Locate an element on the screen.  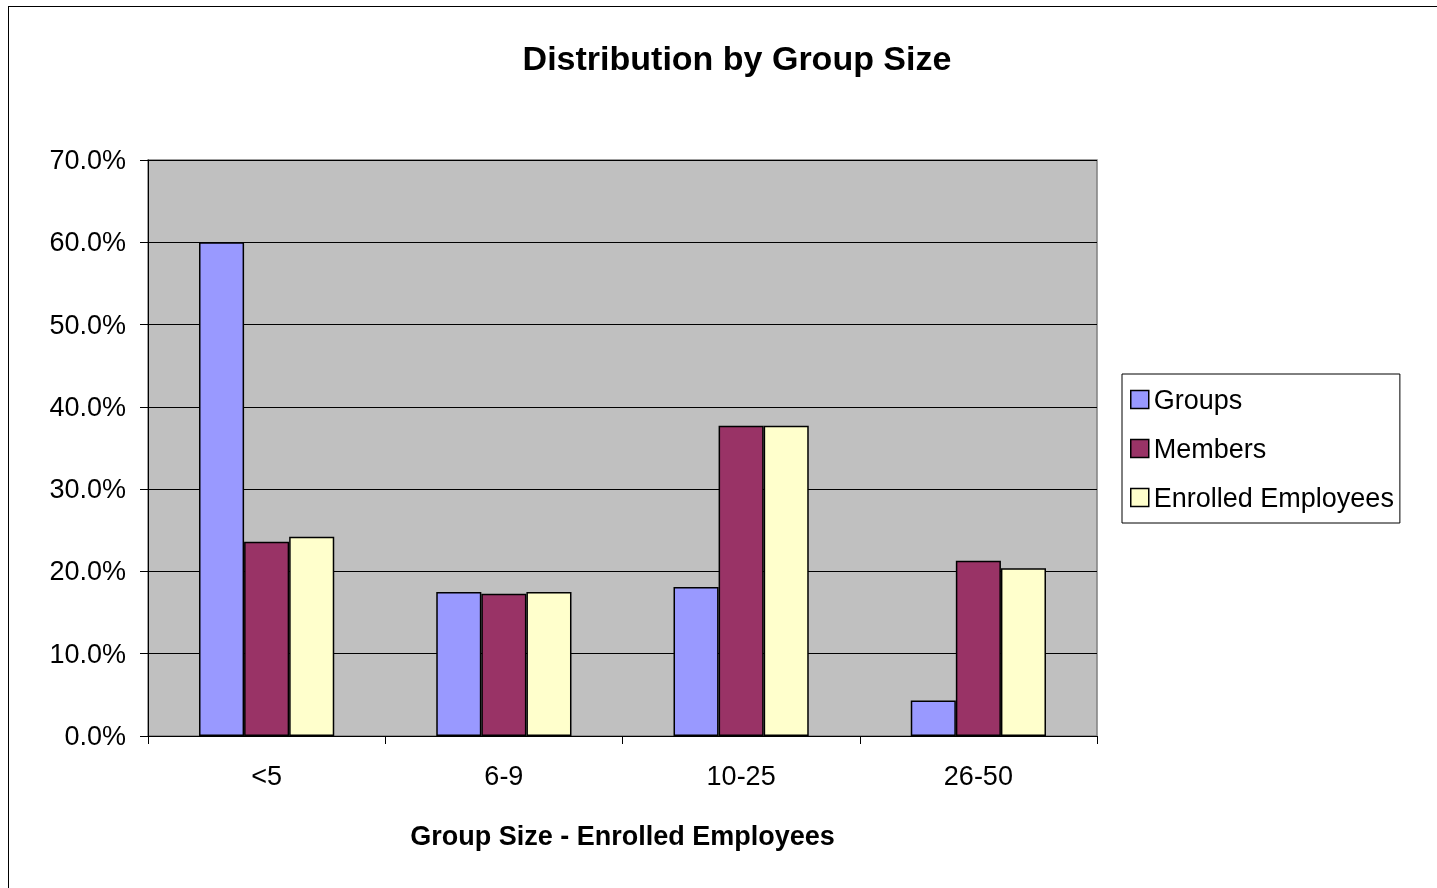
y-tick-label: 10.0% is located at coordinates (87, 653).